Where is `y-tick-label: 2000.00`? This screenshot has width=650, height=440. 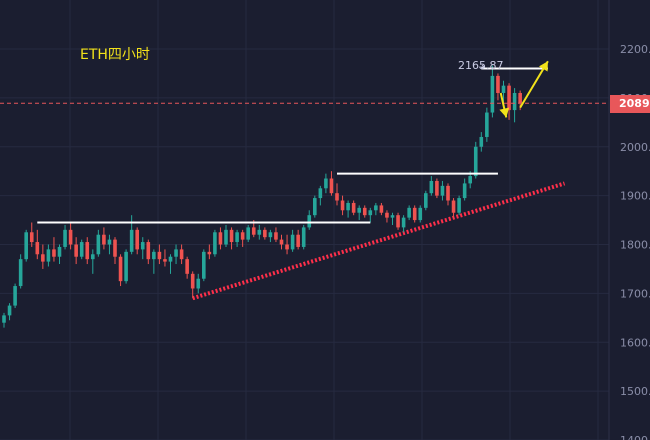 y-tick-label: 2000.00 is located at coordinates (635, 147).